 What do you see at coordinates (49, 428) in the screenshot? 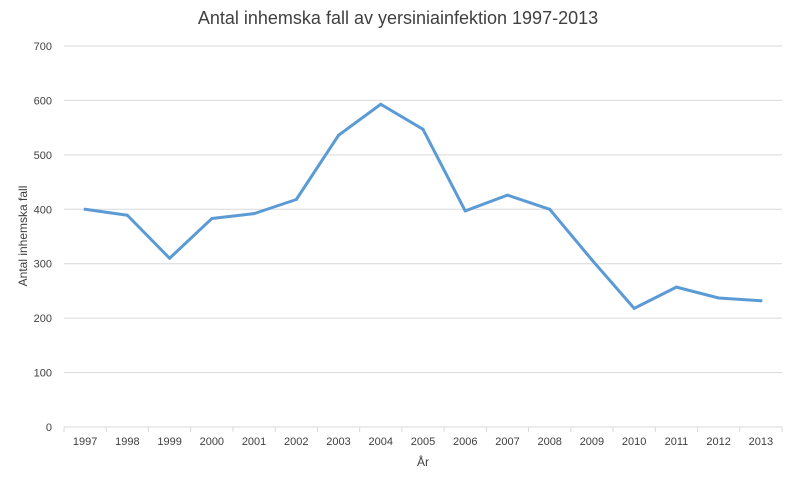
I see `y-tick-label: 0` at bounding box center [49, 428].